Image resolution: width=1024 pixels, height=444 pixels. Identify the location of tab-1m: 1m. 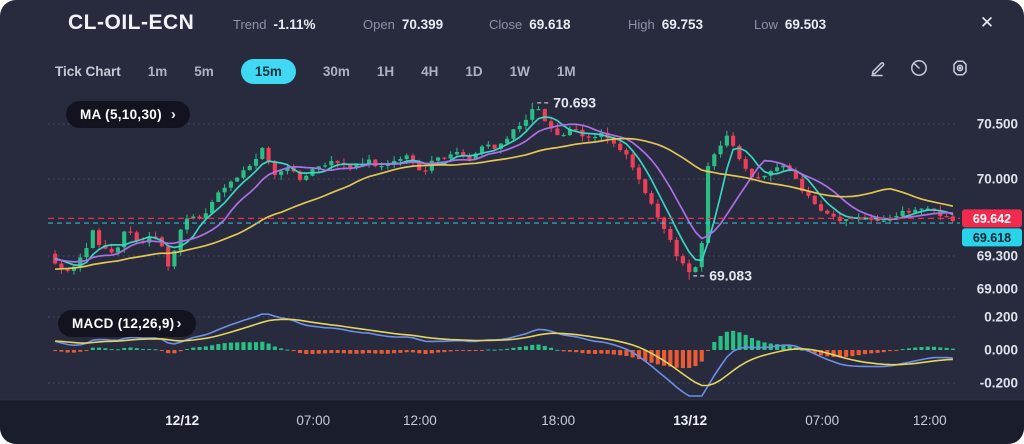
(157, 71).